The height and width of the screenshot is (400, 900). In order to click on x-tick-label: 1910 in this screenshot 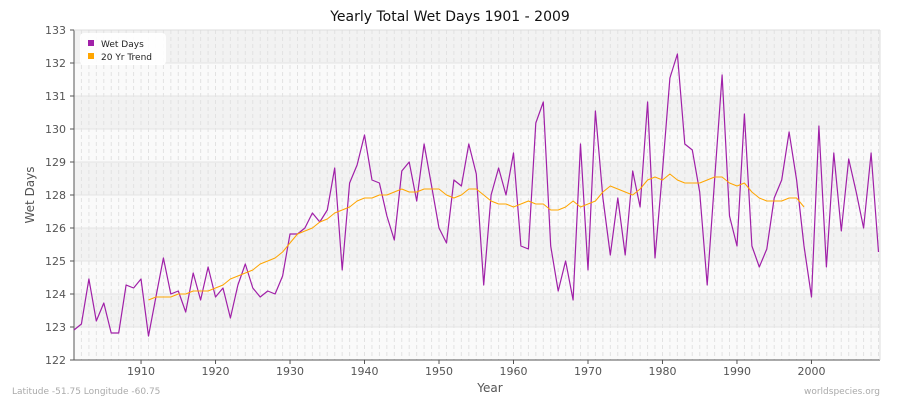, I will do `click(141, 371)`.